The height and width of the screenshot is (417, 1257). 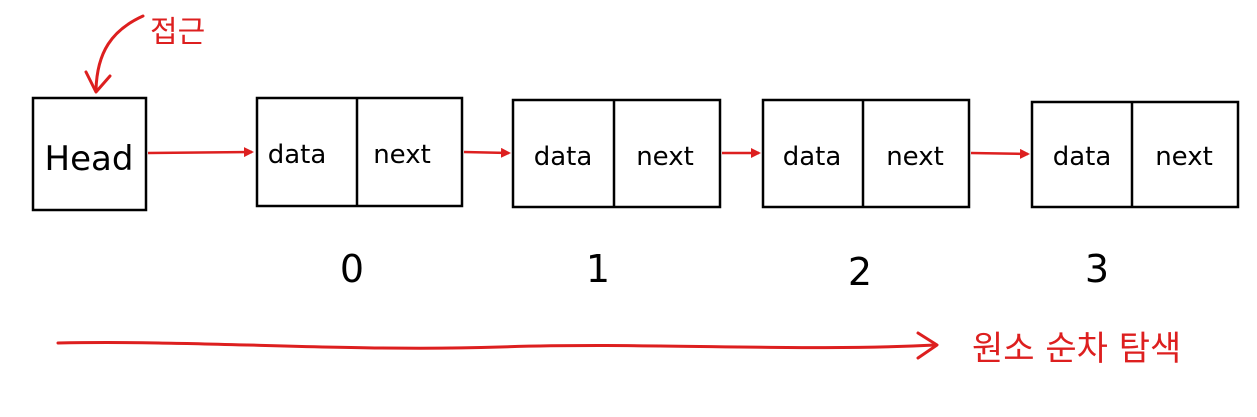 What do you see at coordinates (402, 155) in the screenshot?
I see `node-0-next-label: next` at bounding box center [402, 155].